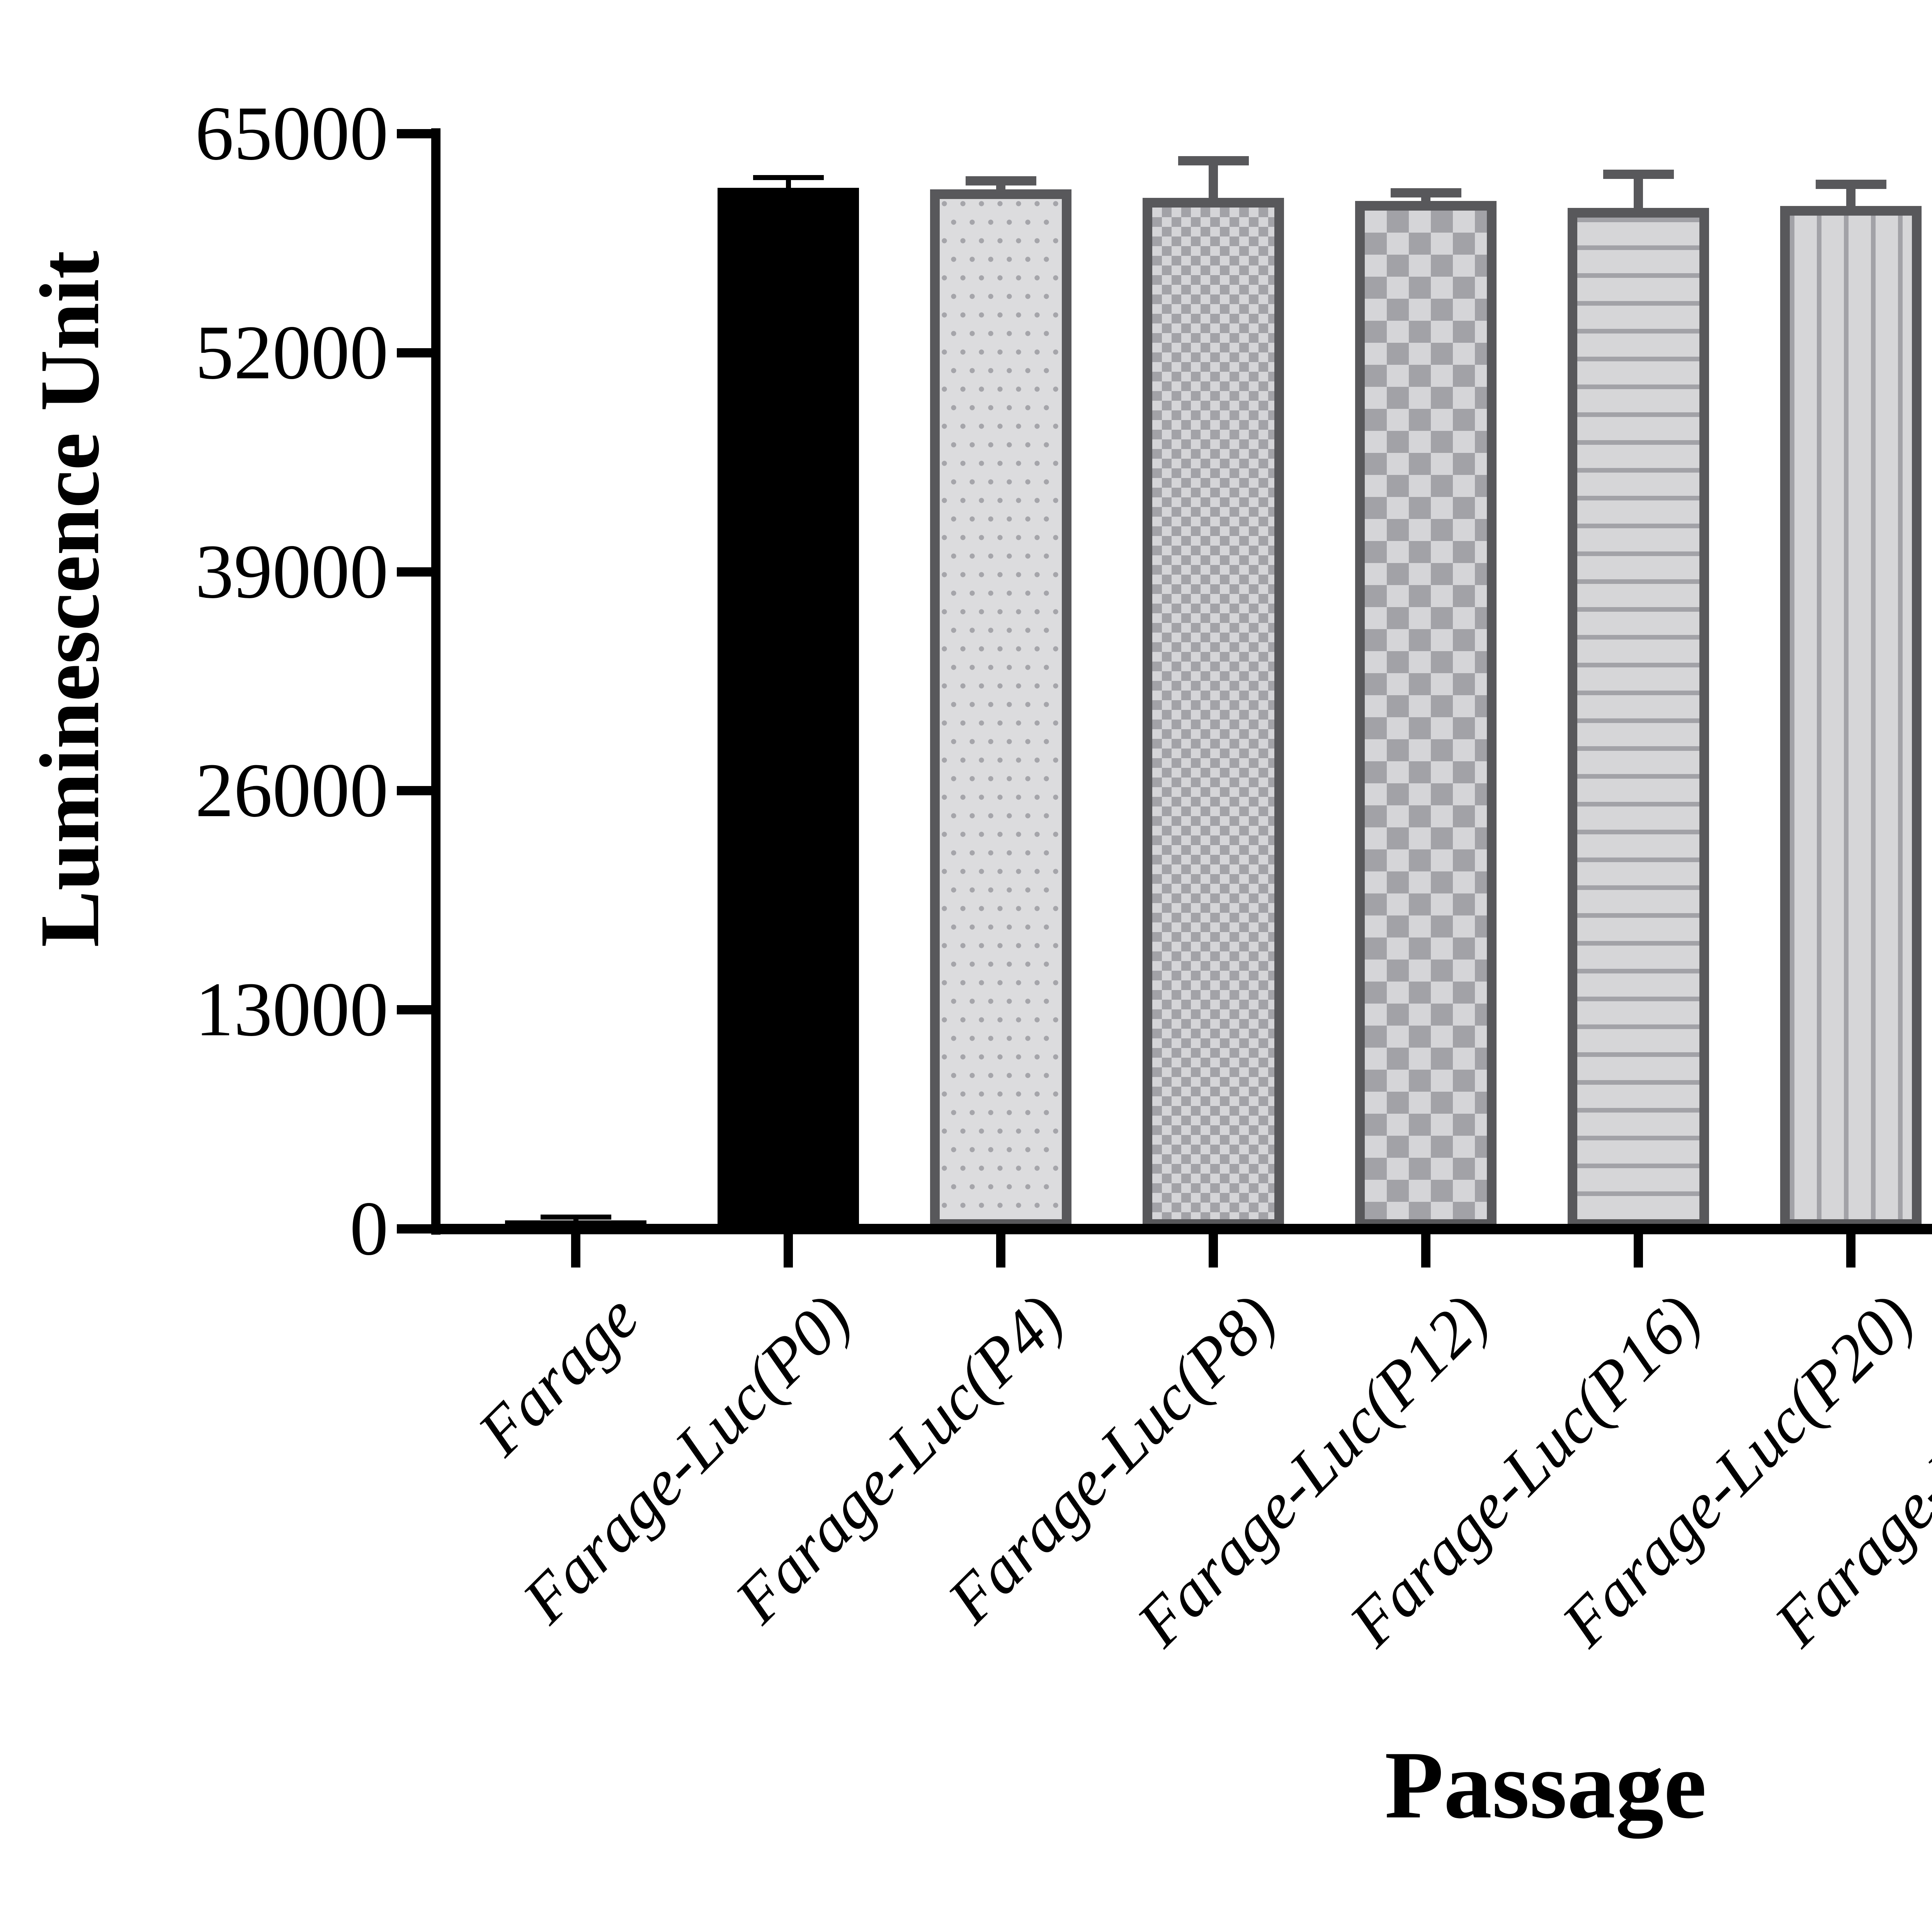  What do you see at coordinates (558, 1375) in the screenshot?
I see `x-tick-label-farage: Farage` at bounding box center [558, 1375].